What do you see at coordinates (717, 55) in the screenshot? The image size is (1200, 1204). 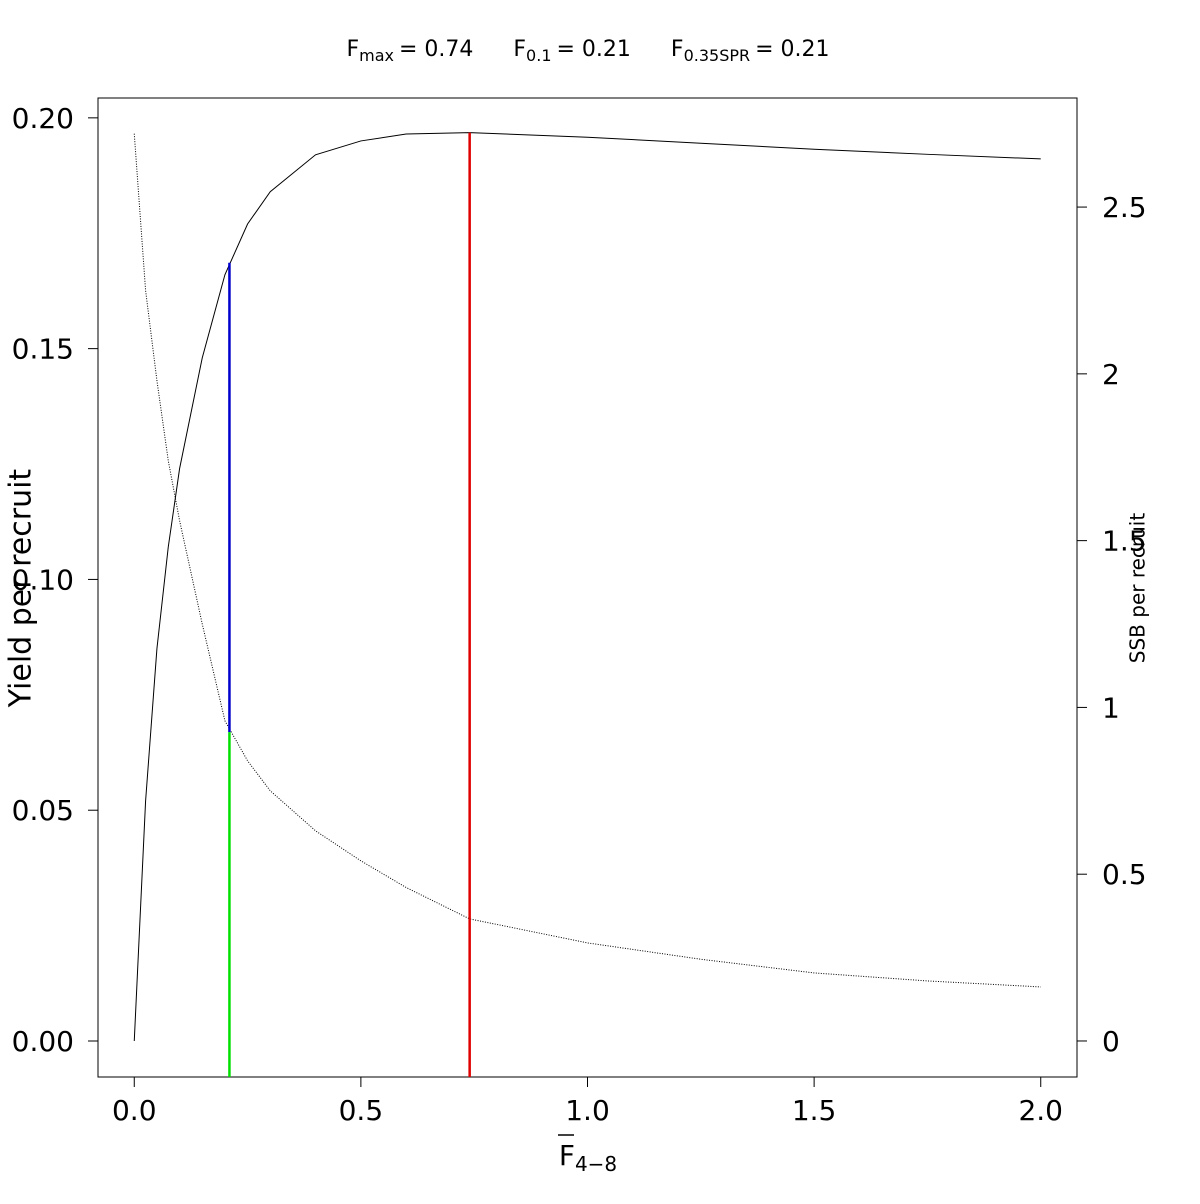 I see `title-subscript: 0.35SPR` at bounding box center [717, 55].